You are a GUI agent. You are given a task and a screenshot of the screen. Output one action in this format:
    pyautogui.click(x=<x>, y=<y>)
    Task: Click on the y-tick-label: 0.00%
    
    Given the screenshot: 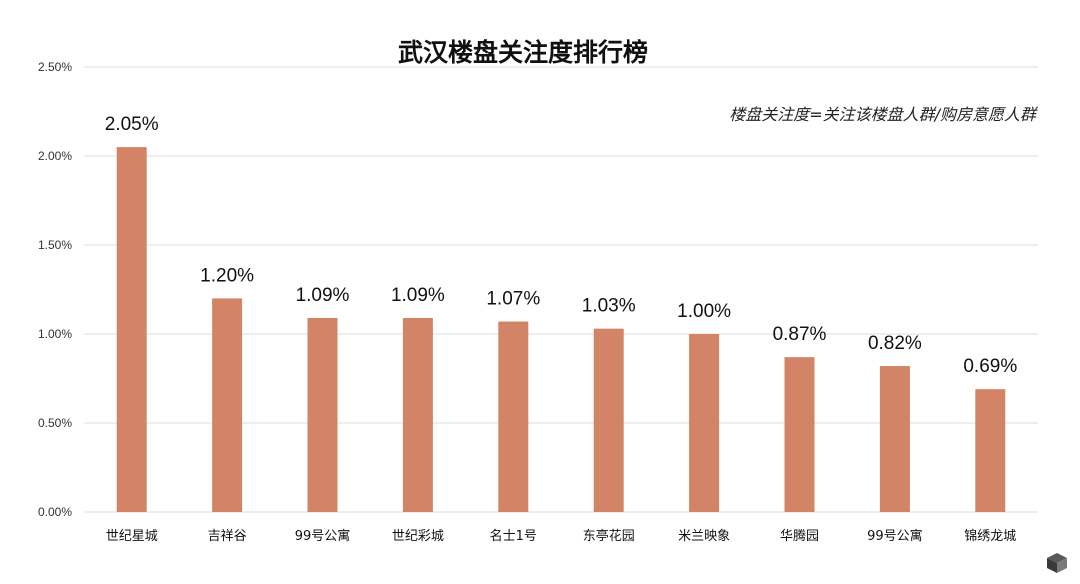 What is the action you would take?
    pyautogui.click(x=55, y=512)
    